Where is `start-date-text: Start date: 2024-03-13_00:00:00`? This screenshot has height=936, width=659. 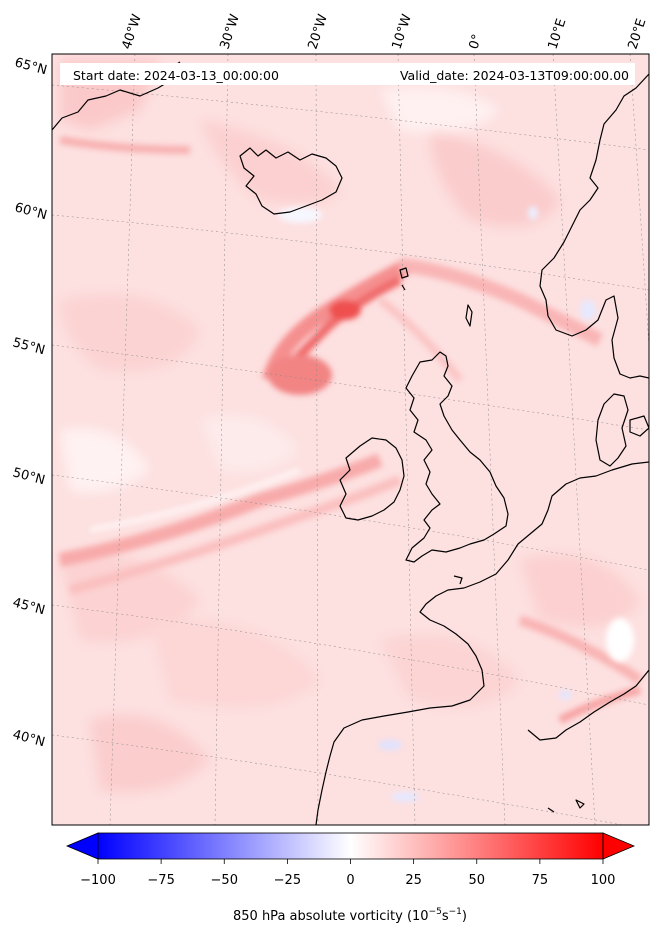 start-date-text: Start date: 2024-03-13_00:00:00 is located at coordinates (176, 75).